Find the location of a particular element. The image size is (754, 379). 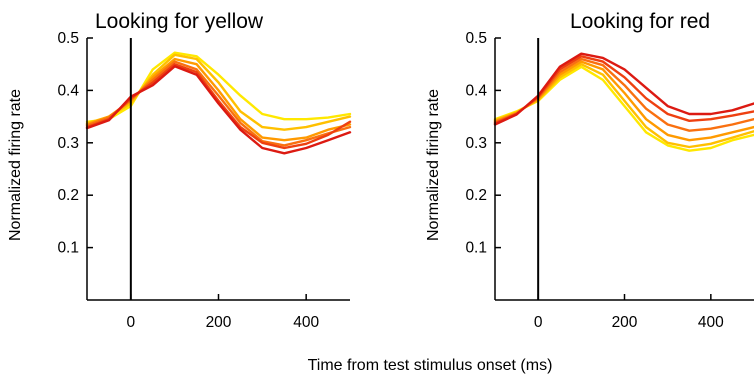

shared-x-axis-label: Time from test stimulus onset (ms) is located at coordinates (430, 365).